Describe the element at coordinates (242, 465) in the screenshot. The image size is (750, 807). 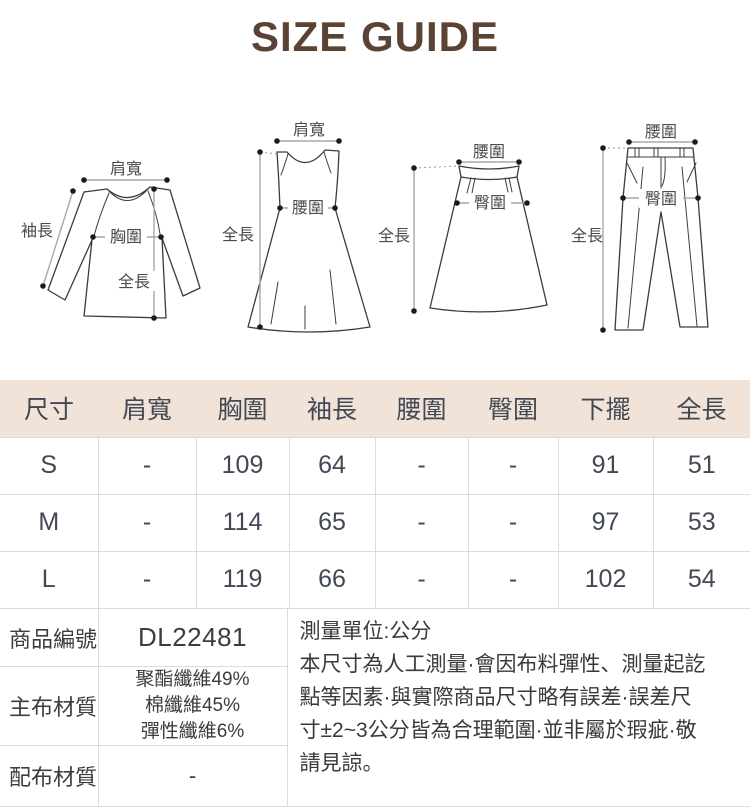
I see `size-cell: 109` at that location.